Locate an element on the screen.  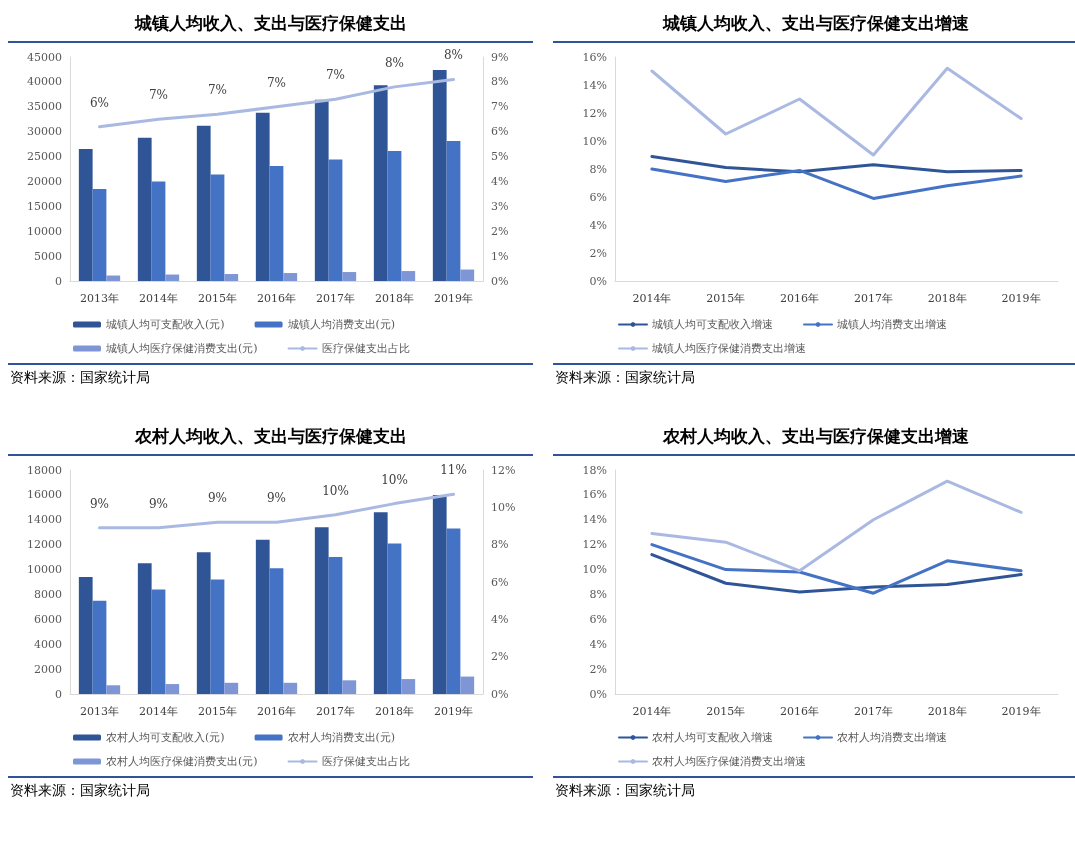
y-tick-label: 30000 is located at coordinates (44, 132).